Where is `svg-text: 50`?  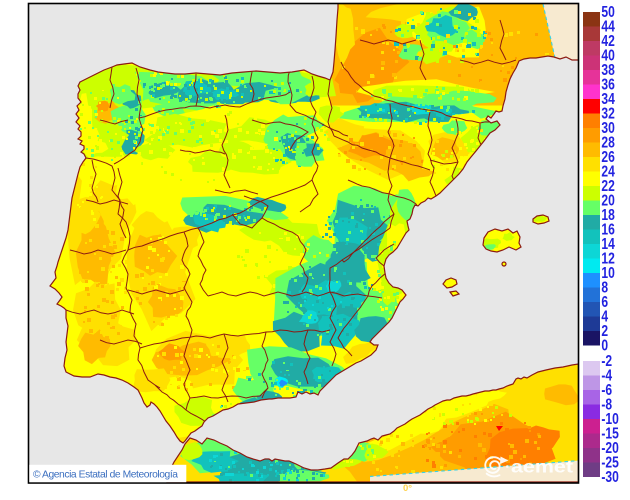 svg-text: 50 is located at coordinates (608, 12).